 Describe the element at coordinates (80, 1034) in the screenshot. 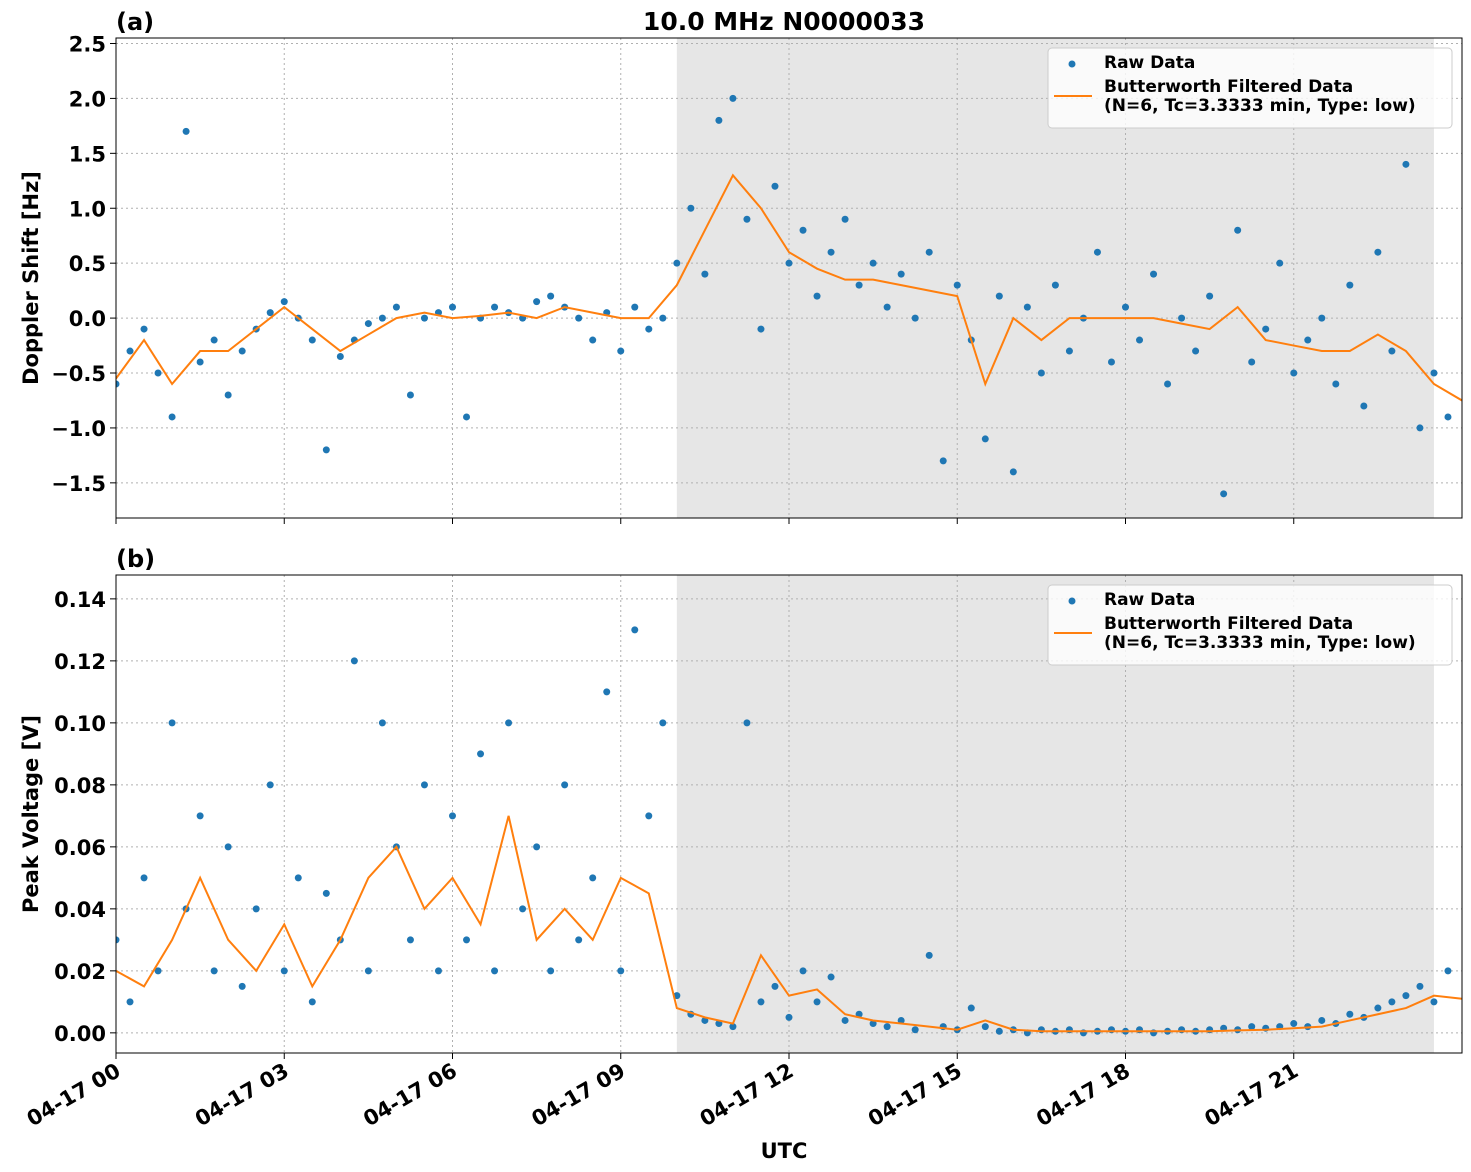

I see `y-tick-label: 0.00` at that location.